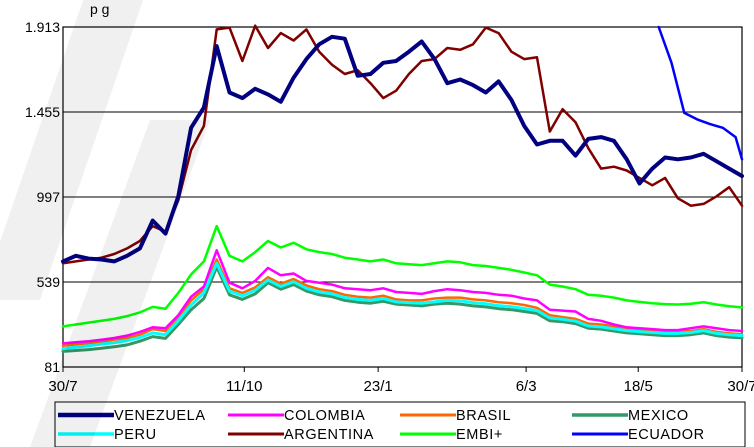 This screenshot has height=447, width=754. I want to click on y-tick-label: 1.455, so click(42, 112).